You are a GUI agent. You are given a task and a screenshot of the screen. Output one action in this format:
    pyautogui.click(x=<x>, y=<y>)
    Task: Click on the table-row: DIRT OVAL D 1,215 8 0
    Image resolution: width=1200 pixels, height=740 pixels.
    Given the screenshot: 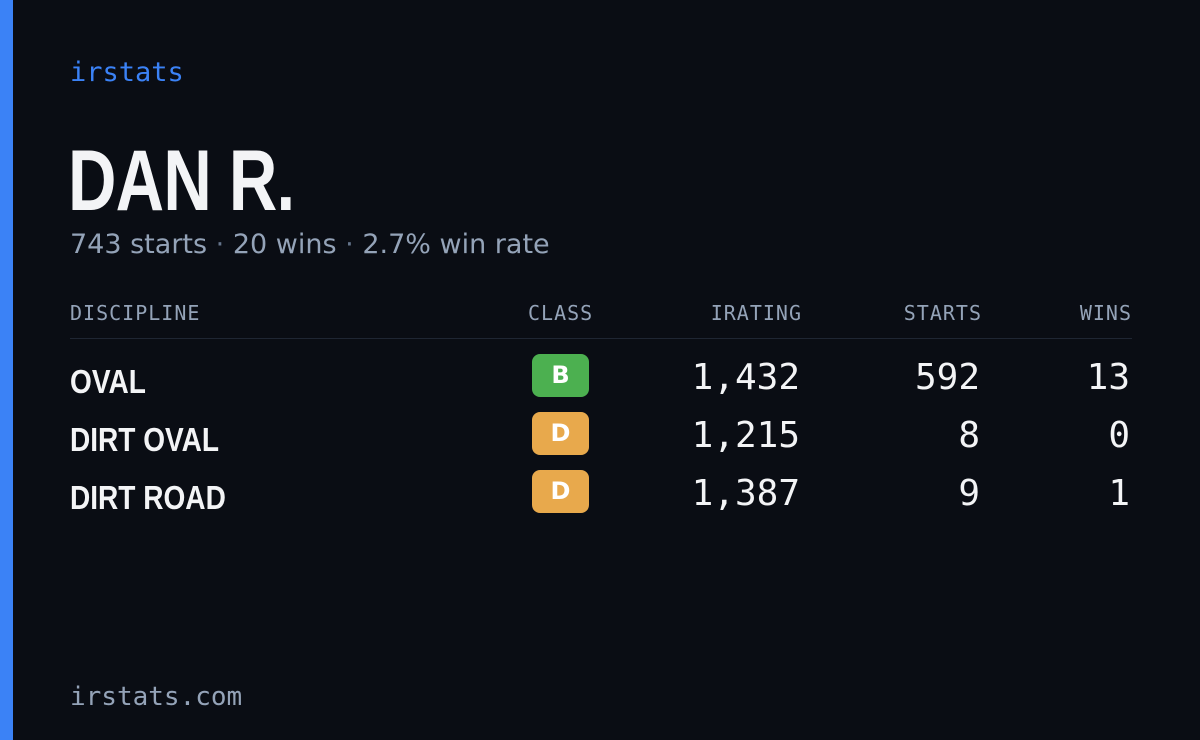 What is the action you would take?
    pyautogui.click(x=601, y=439)
    